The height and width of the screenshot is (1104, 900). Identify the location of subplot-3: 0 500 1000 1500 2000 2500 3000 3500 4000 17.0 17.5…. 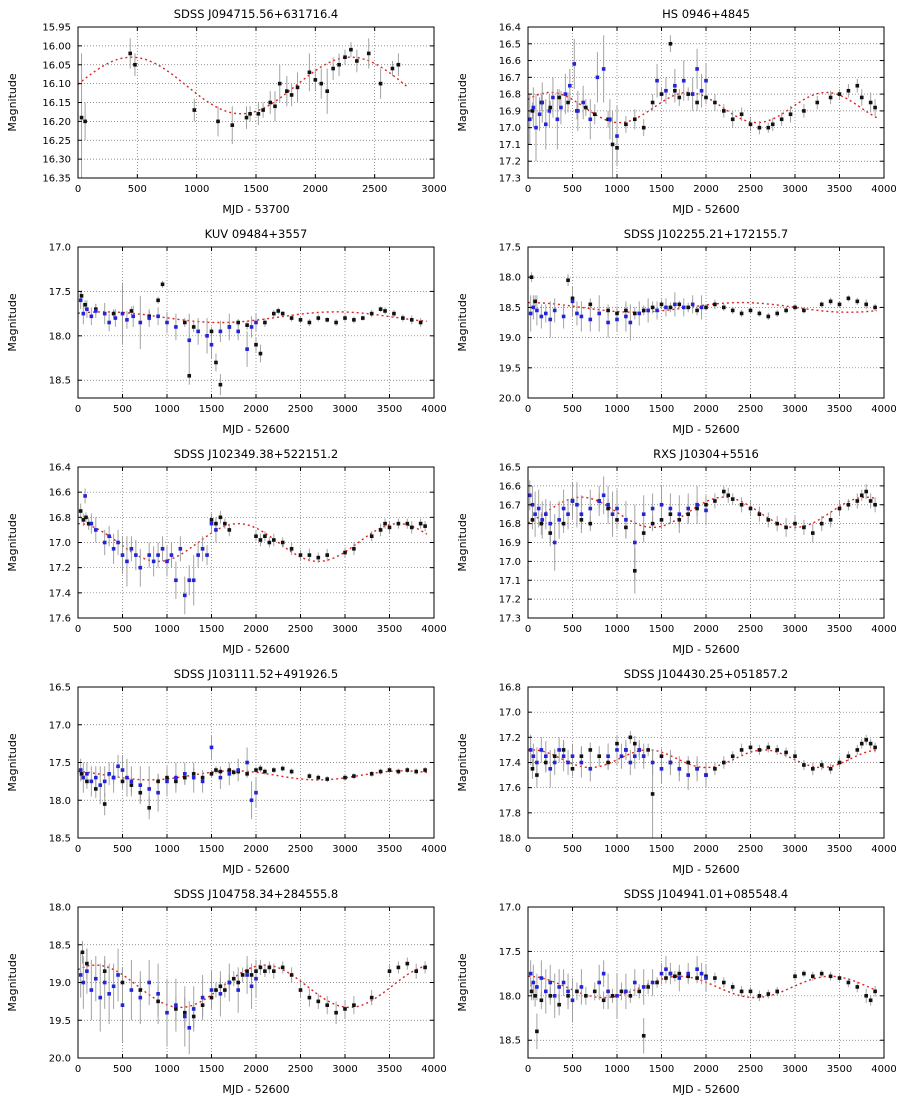
(225, 330).